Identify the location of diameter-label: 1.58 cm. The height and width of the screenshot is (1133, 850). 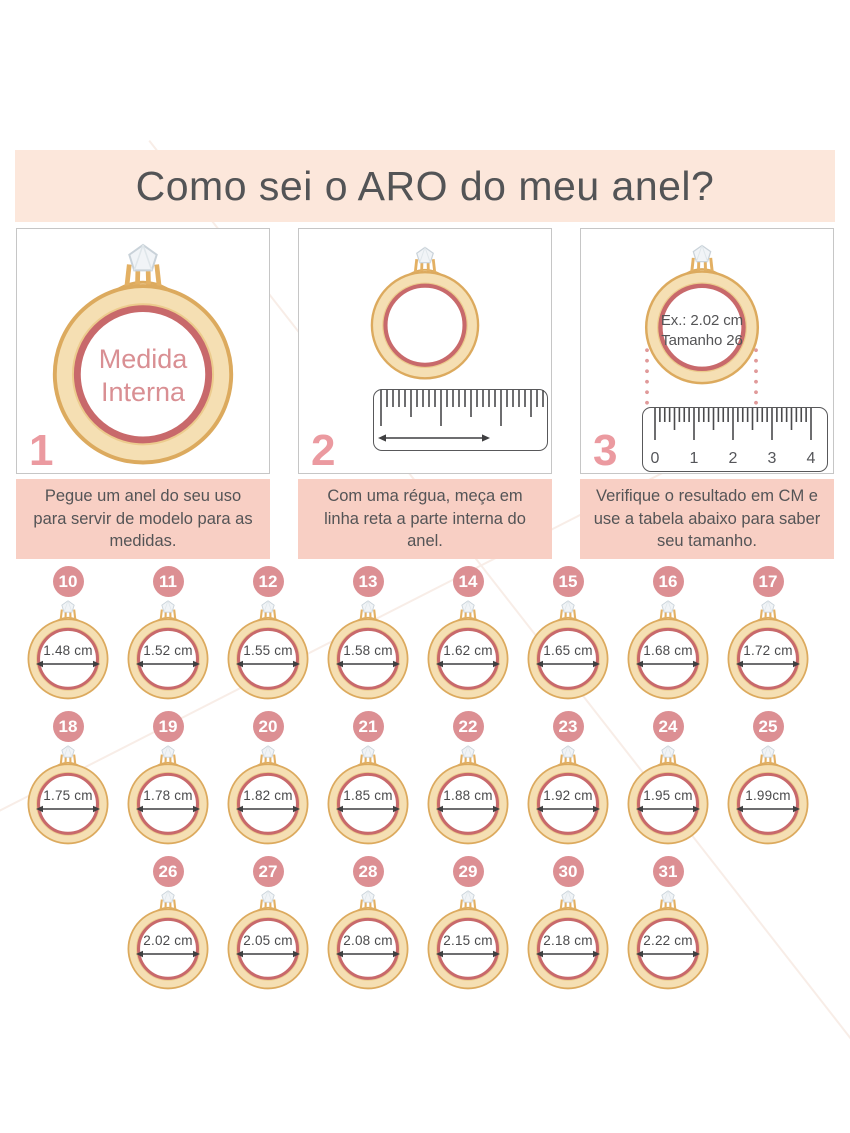
(368, 650).